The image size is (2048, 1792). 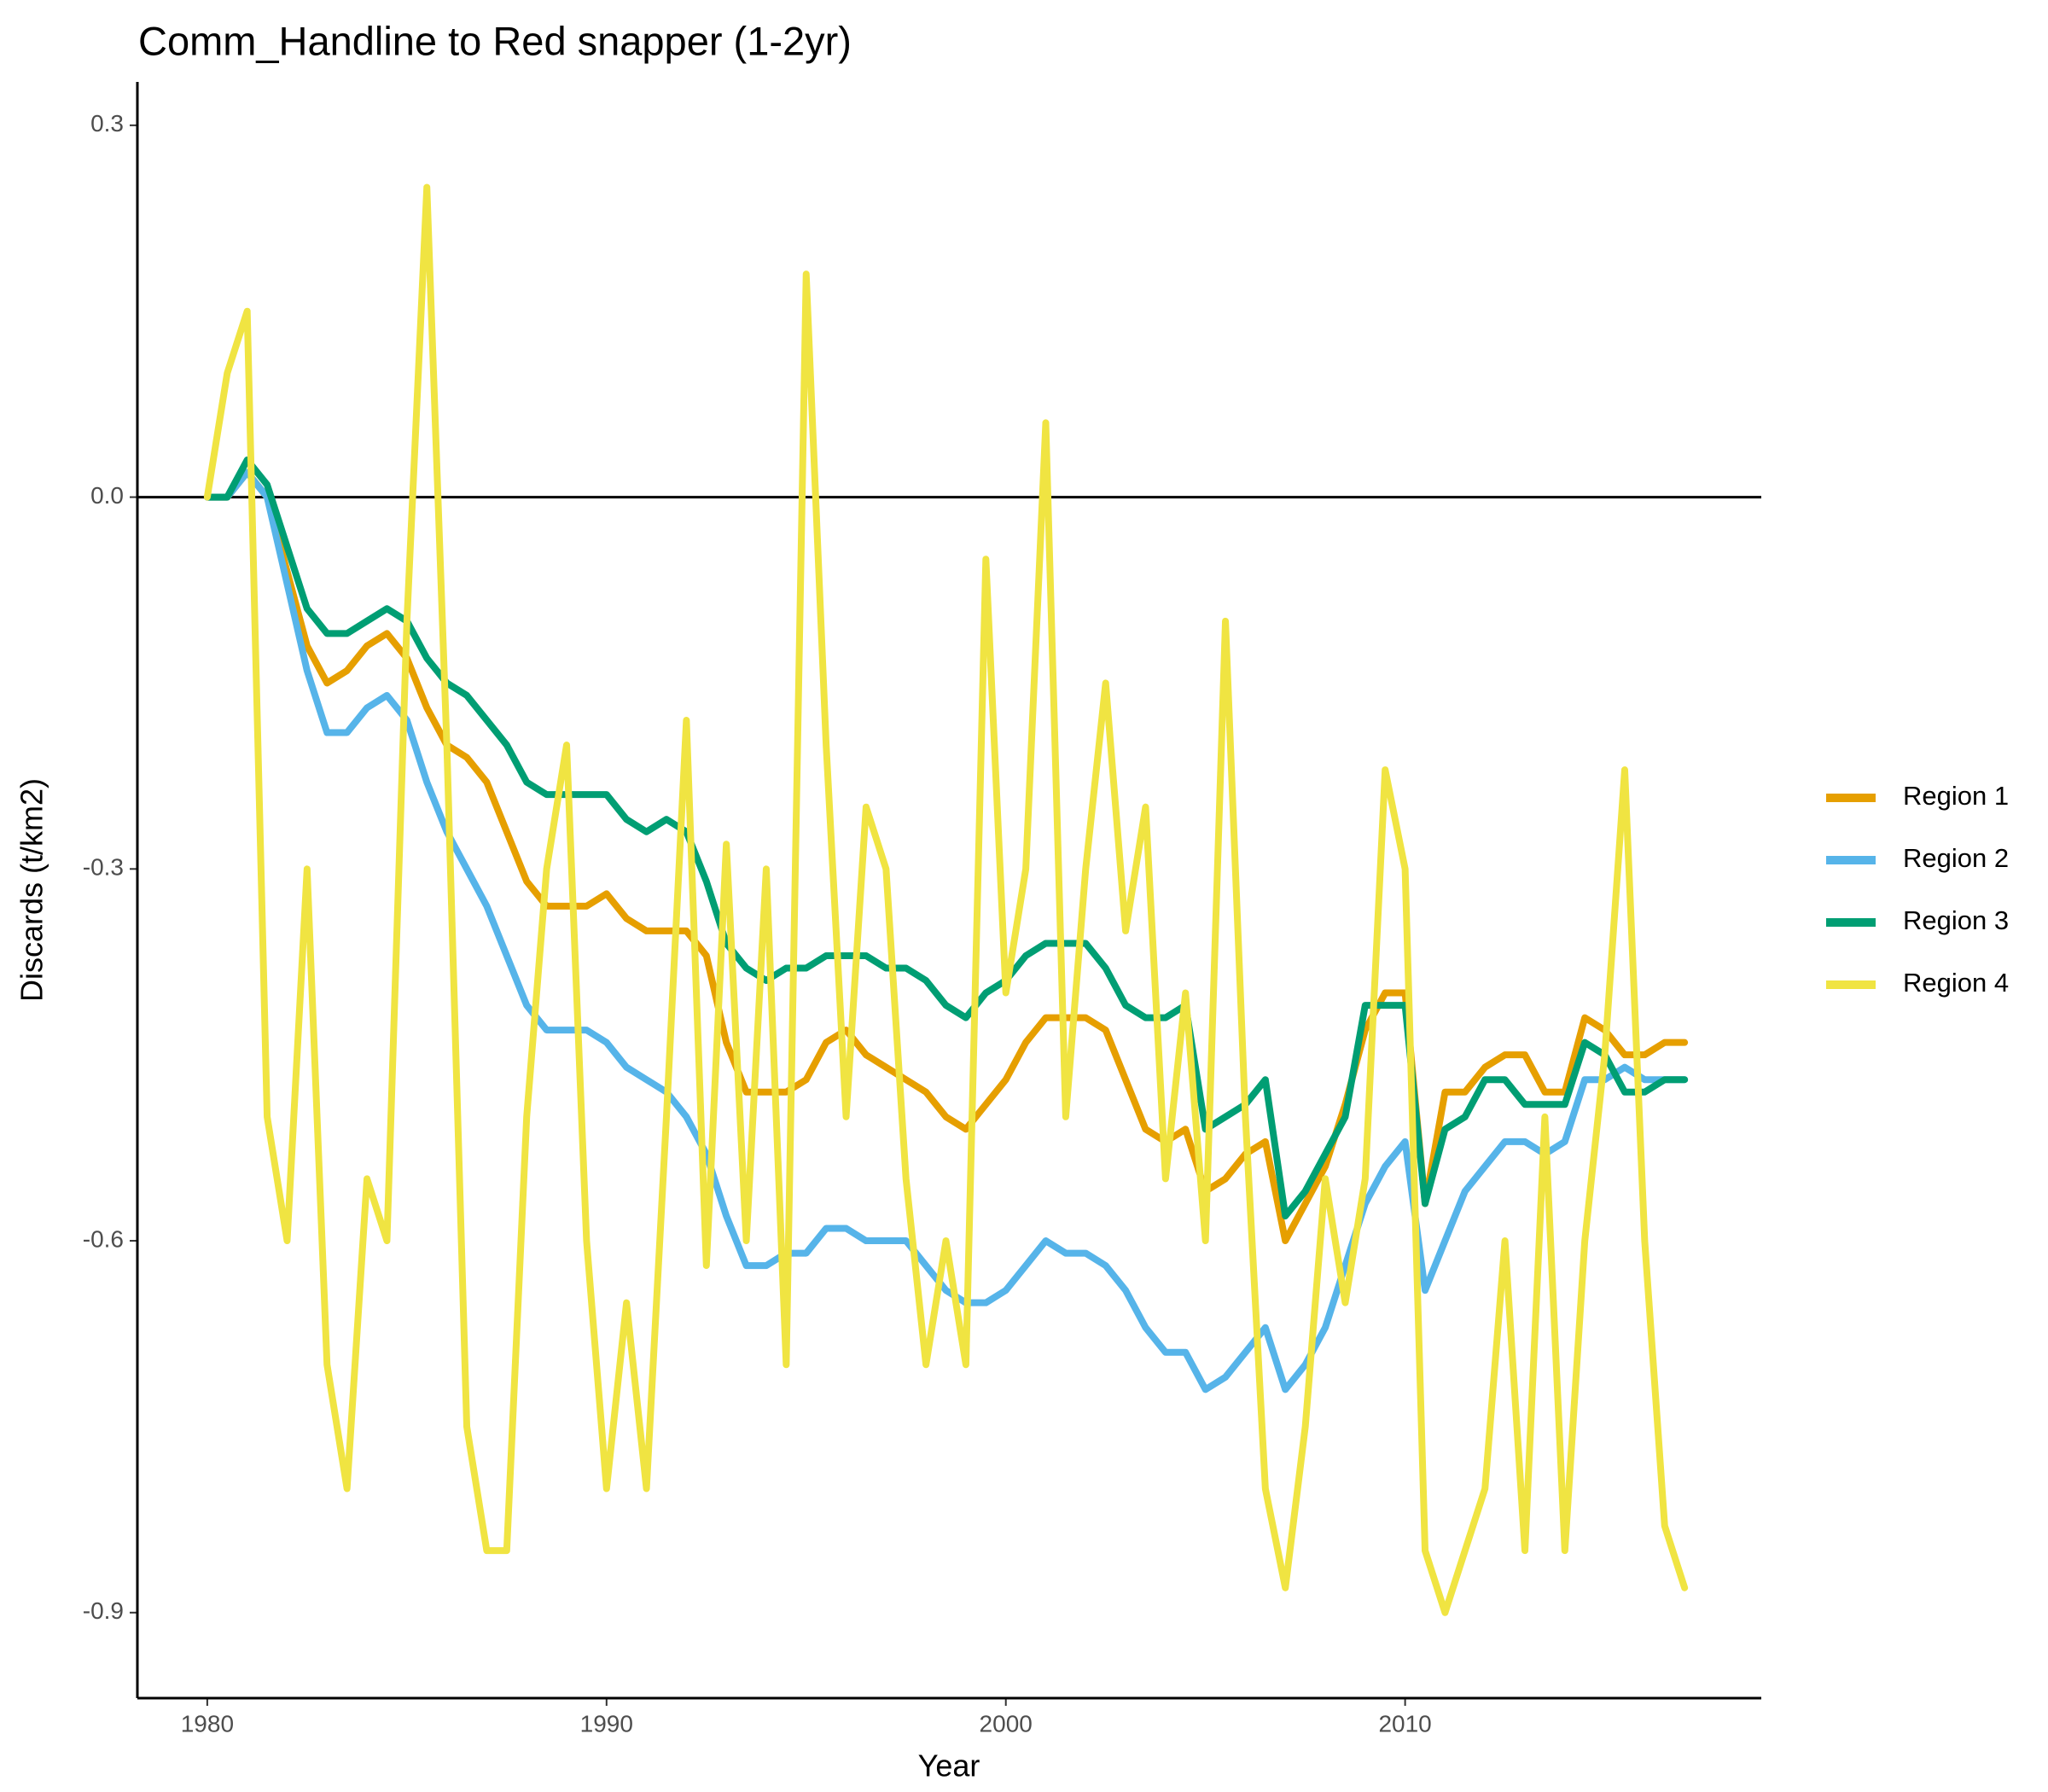 What do you see at coordinates (107, 496) in the screenshot?
I see `y-tick-label: 0.0` at bounding box center [107, 496].